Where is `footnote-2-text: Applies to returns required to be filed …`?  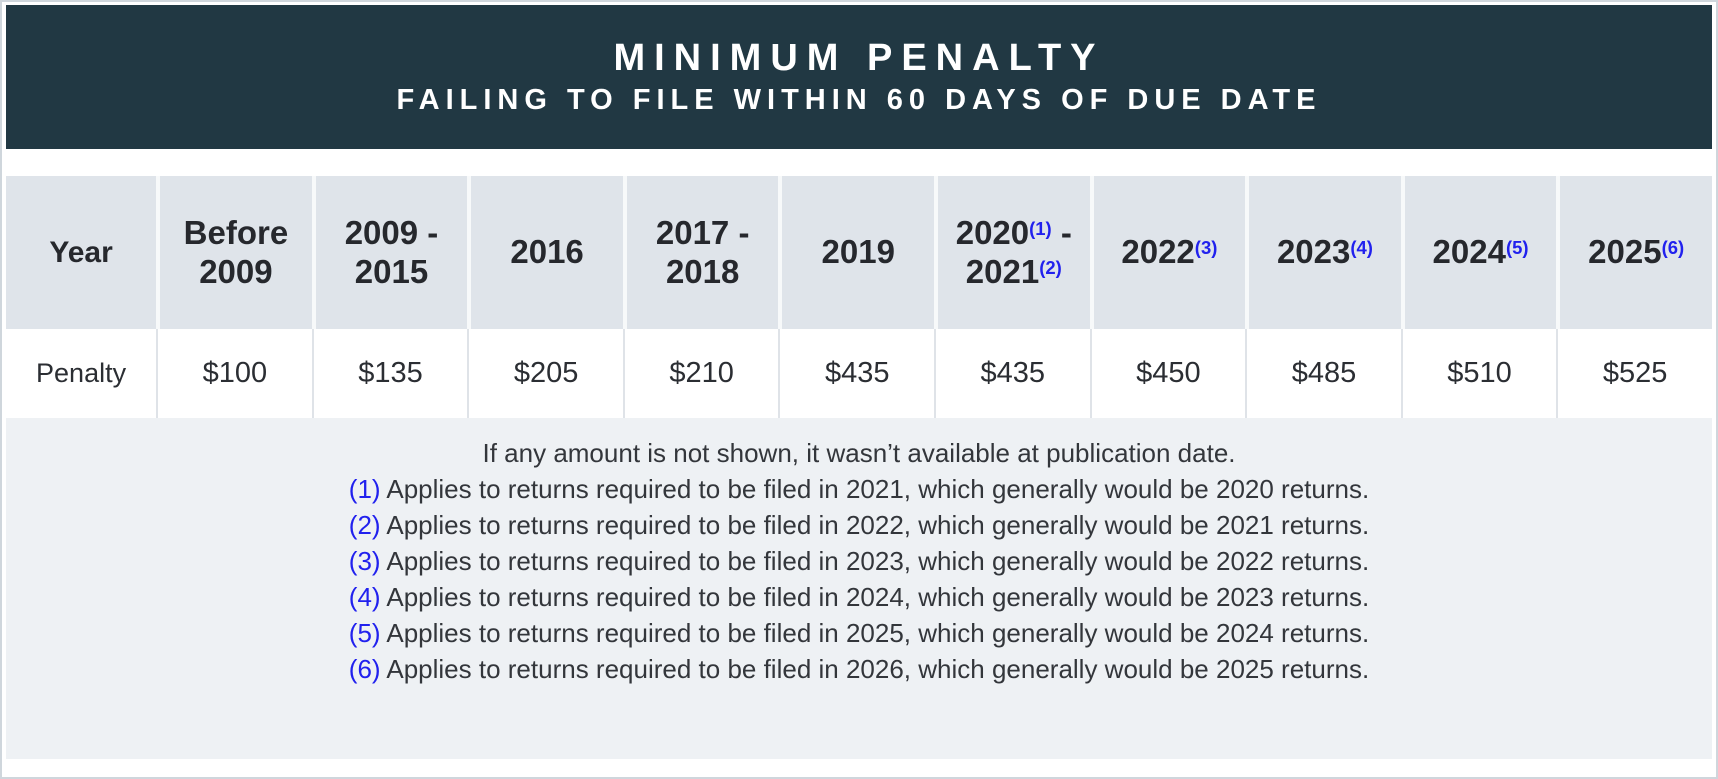
footnote-2-text: Applies to returns required to be filed … is located at coordinates (875, 525).